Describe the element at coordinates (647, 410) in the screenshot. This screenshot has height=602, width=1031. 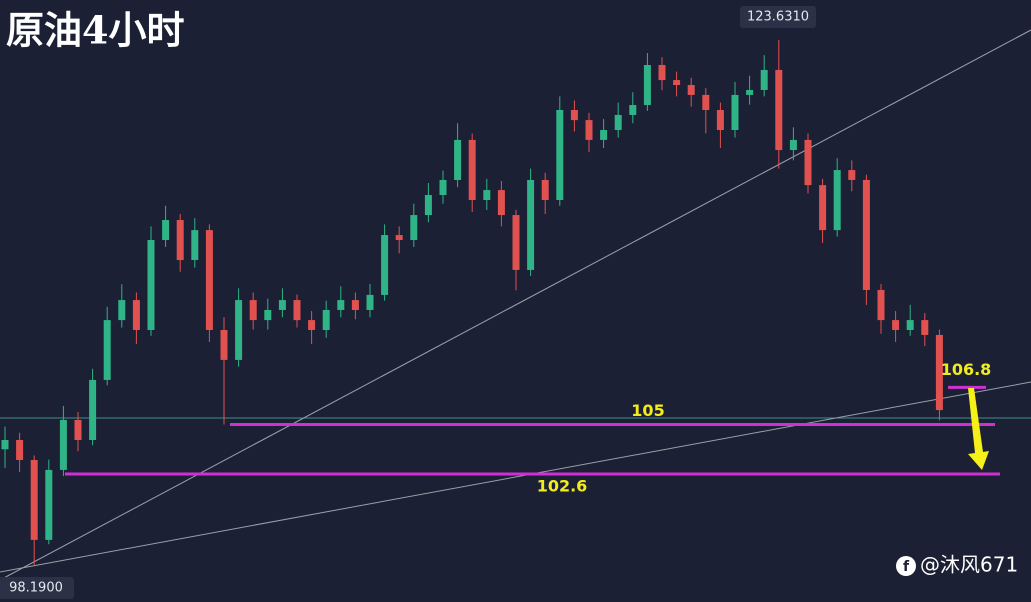
I see `level-label: 105` at that location.